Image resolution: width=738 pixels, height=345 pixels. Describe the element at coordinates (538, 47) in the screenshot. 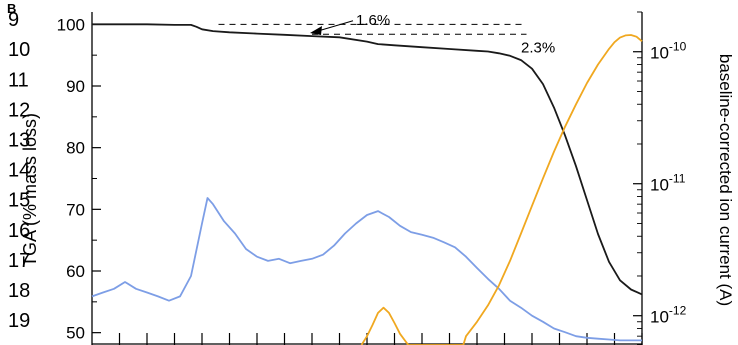

I see `annotation-label: 2.3%` at that location.